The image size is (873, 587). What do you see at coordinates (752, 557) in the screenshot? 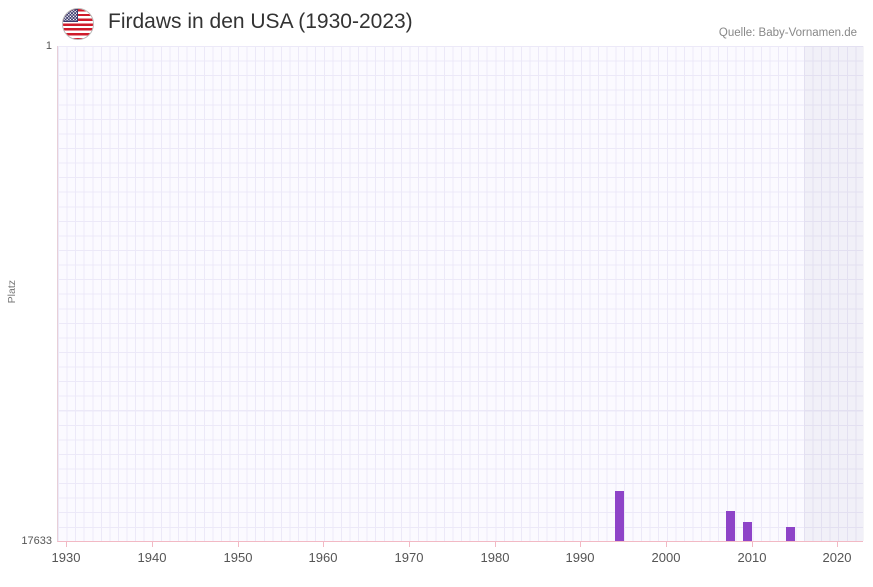
I see `x-tick-2010: 2010` at bounding box center [752, 557].